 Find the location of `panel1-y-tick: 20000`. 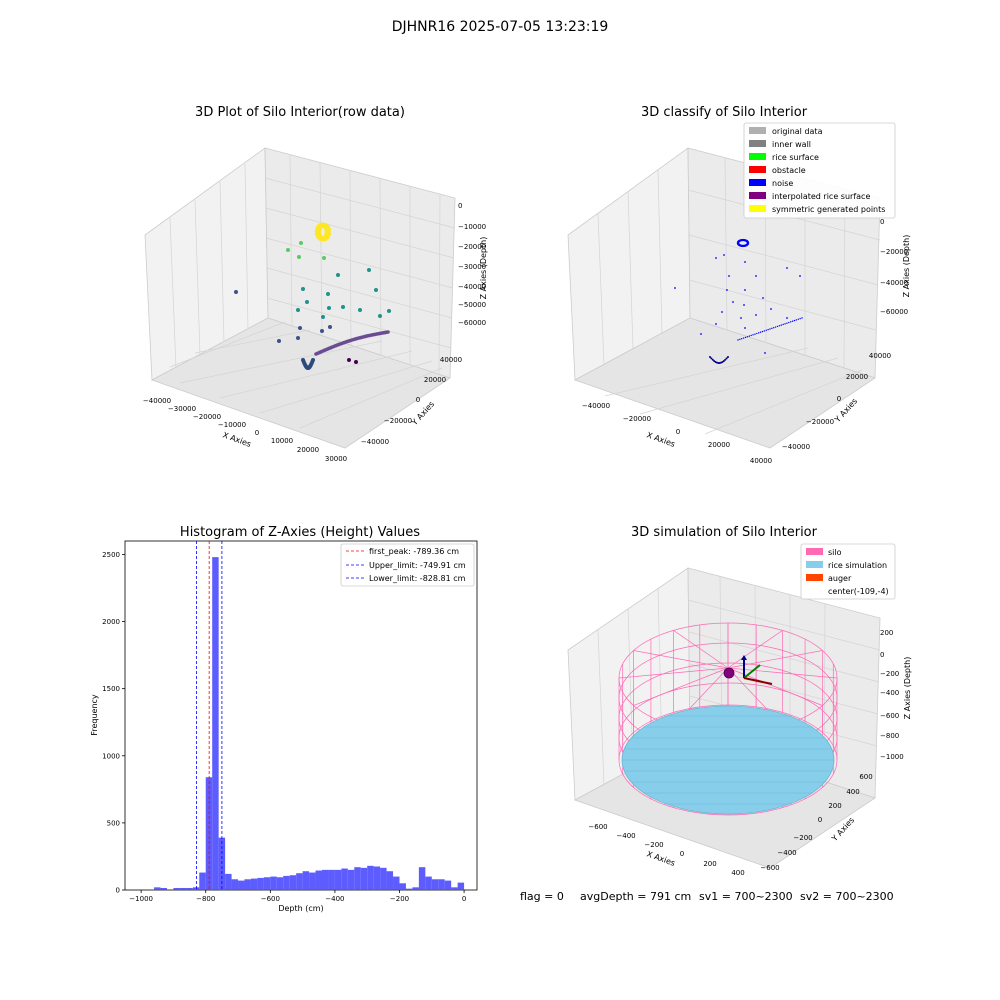

panel1-y-tick: 20000 is located at coordinates (435, 380).